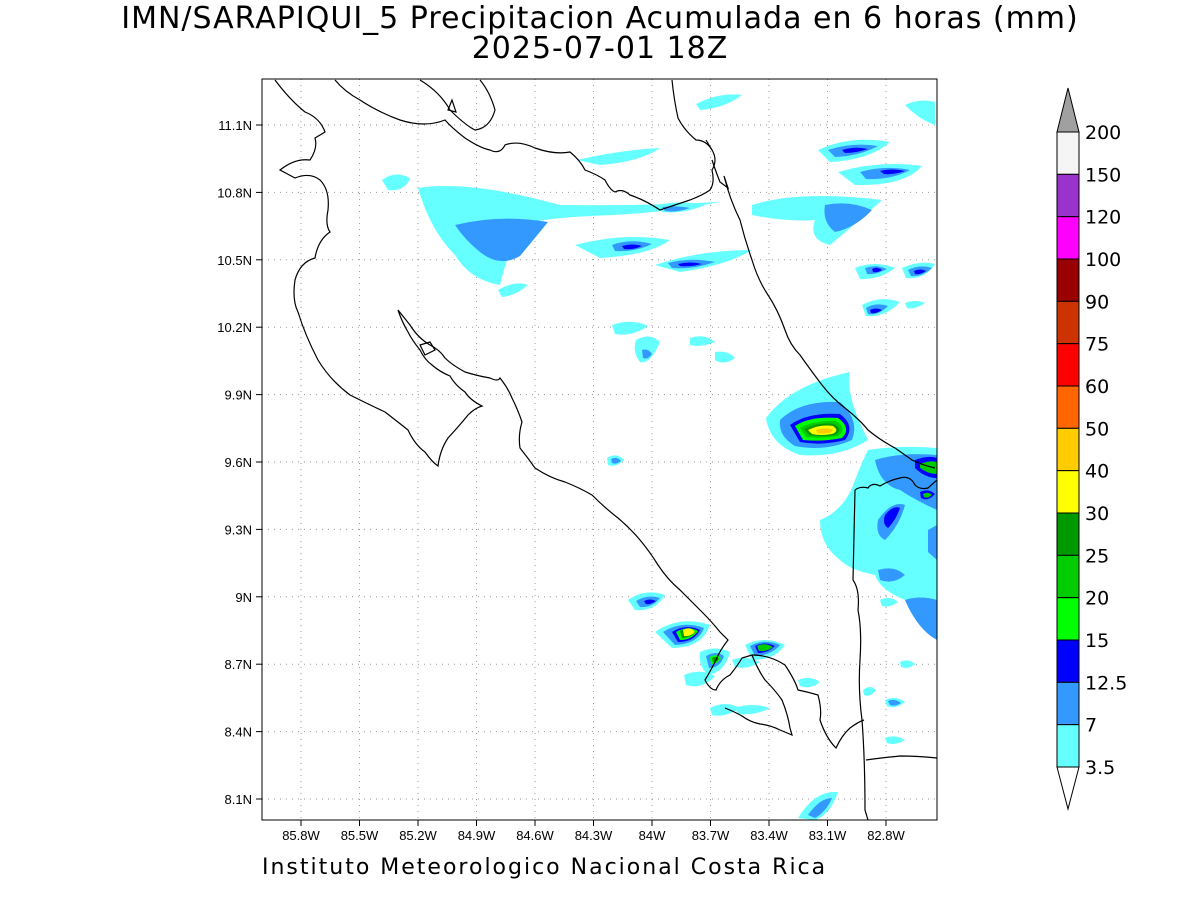 This screenshot has width=1200, height=900. What do you see at coordinates (652, 835) in the screenshot?
I see `lon-tick-label: 84W` at bounding box center [652, 835].